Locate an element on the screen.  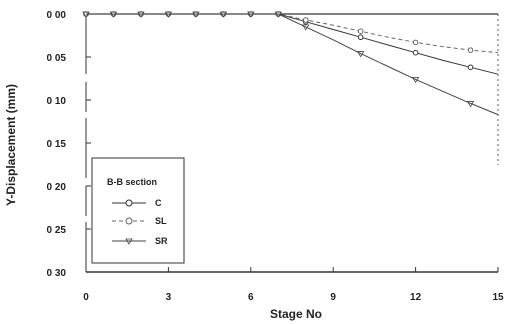
y-tick-label: 0 25 is located at coordinates (57, 230).